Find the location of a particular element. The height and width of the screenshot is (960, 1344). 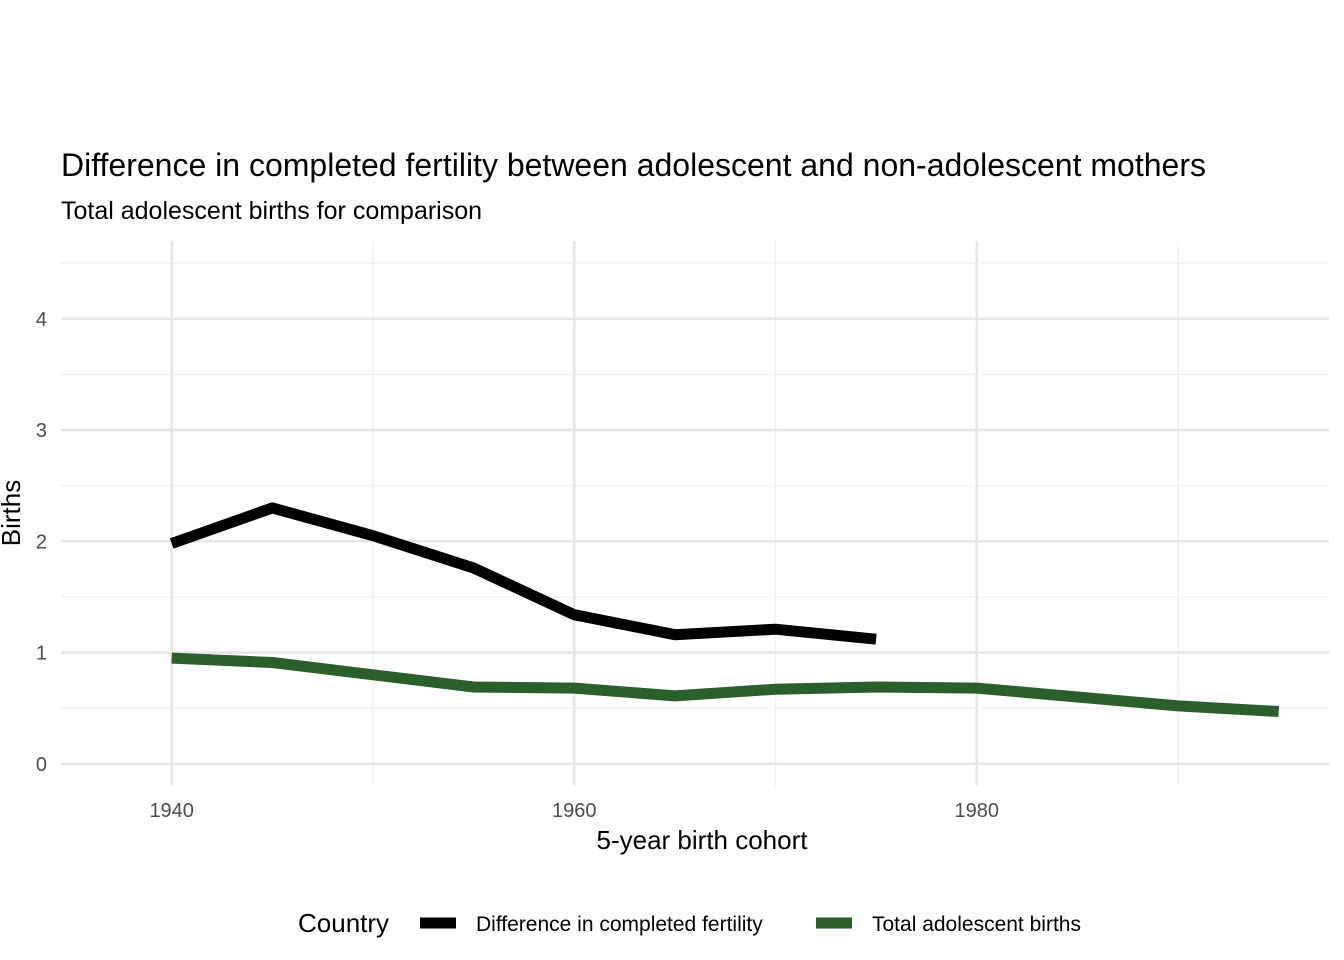

y-tick-label: 1 is located at coordinates (41, 654).